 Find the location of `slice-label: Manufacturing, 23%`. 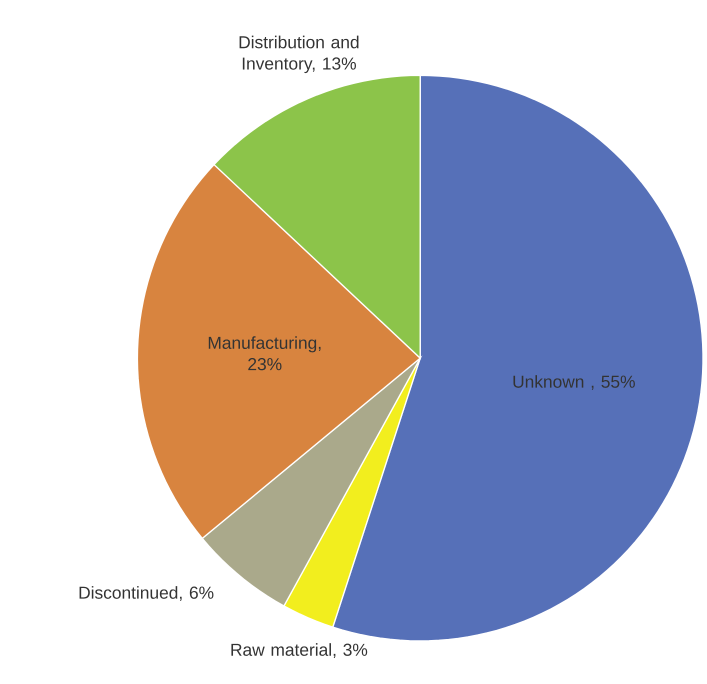

slice-label: Manufacturing, 23% is located at coordinates (264, 353).